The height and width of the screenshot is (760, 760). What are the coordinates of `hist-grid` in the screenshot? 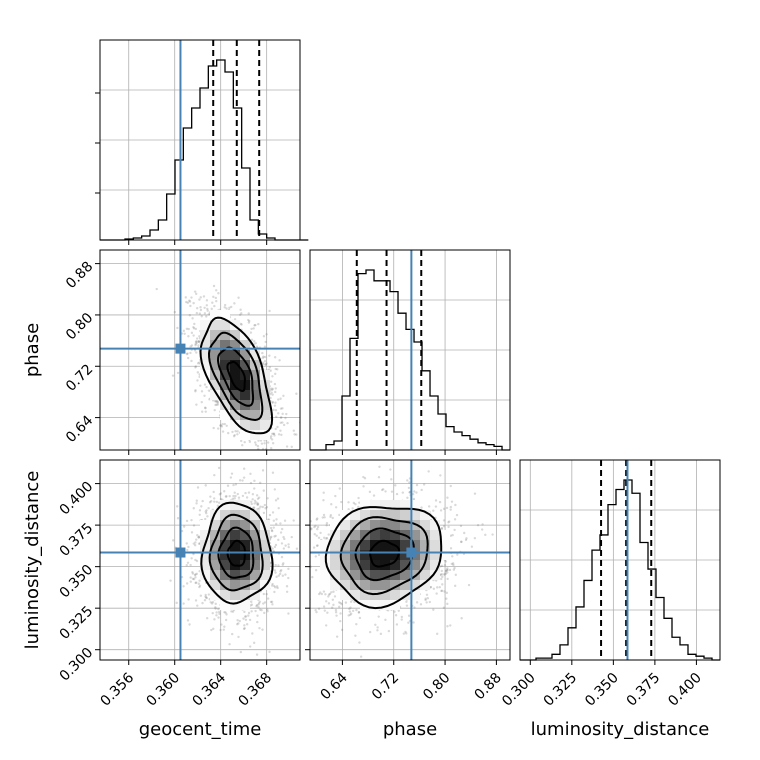 It's located at (200, 140).